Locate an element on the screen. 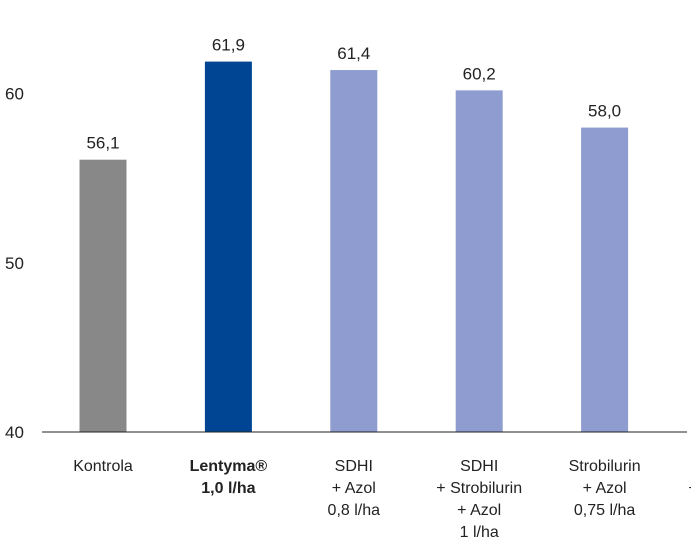  category-label: SDHI + Azol 0,8 l/ha is located at coordinates (354, 488).